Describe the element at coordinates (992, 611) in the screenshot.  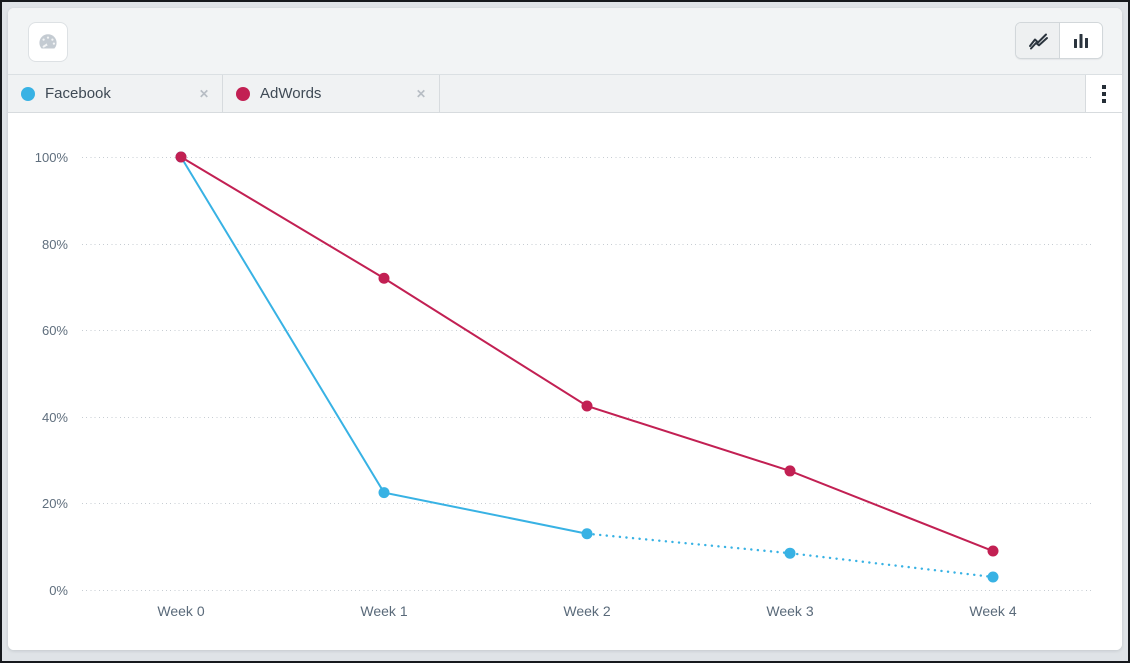
I see `x-axis-label: Week 4` at that location.